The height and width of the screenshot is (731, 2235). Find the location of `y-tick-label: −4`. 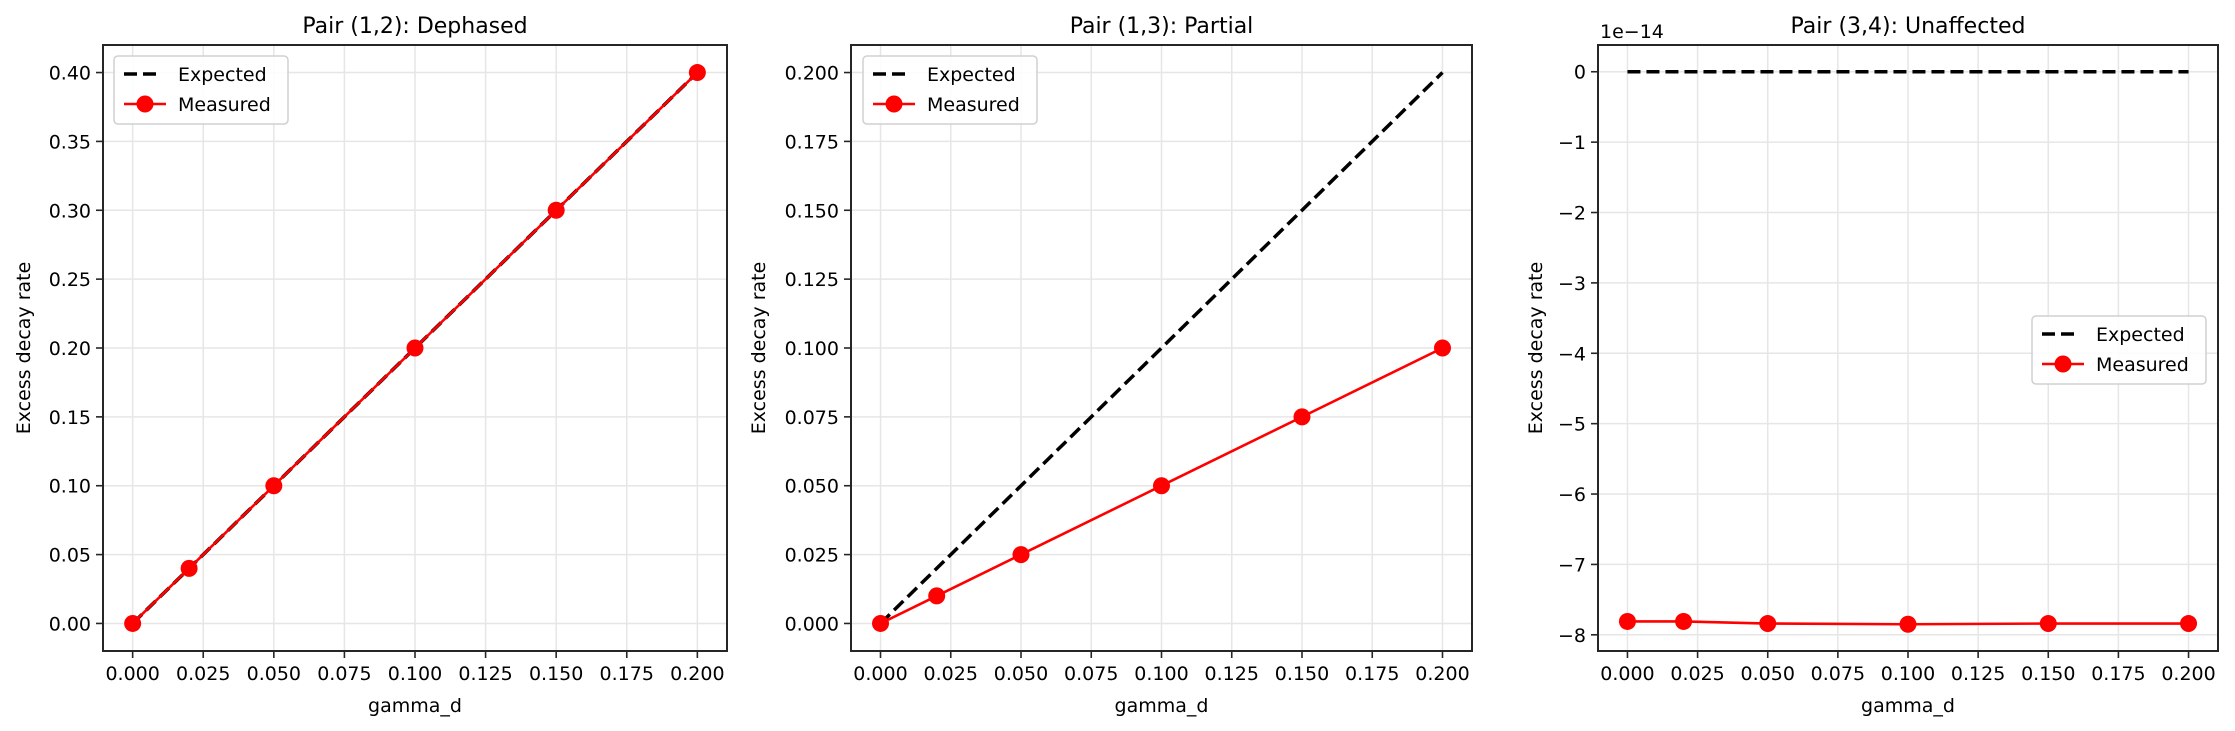

y-tick-label: −4 is located at coordinates (1572, 354).